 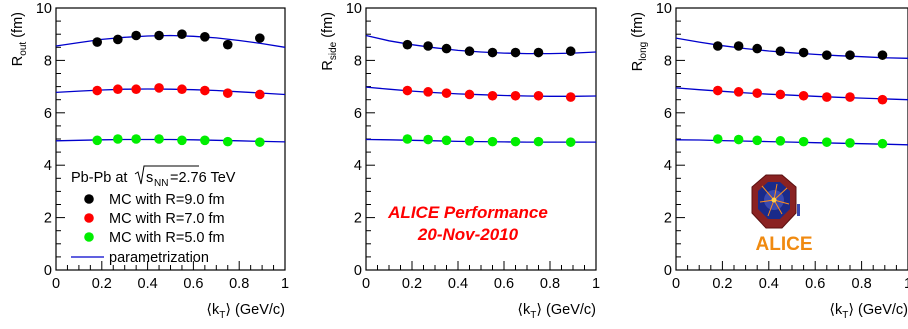 What do you see at coordinates (468, 234) in the screenshot?
I see `performance-line2: 20-Nov-2010` at bounding box center [468, 234].